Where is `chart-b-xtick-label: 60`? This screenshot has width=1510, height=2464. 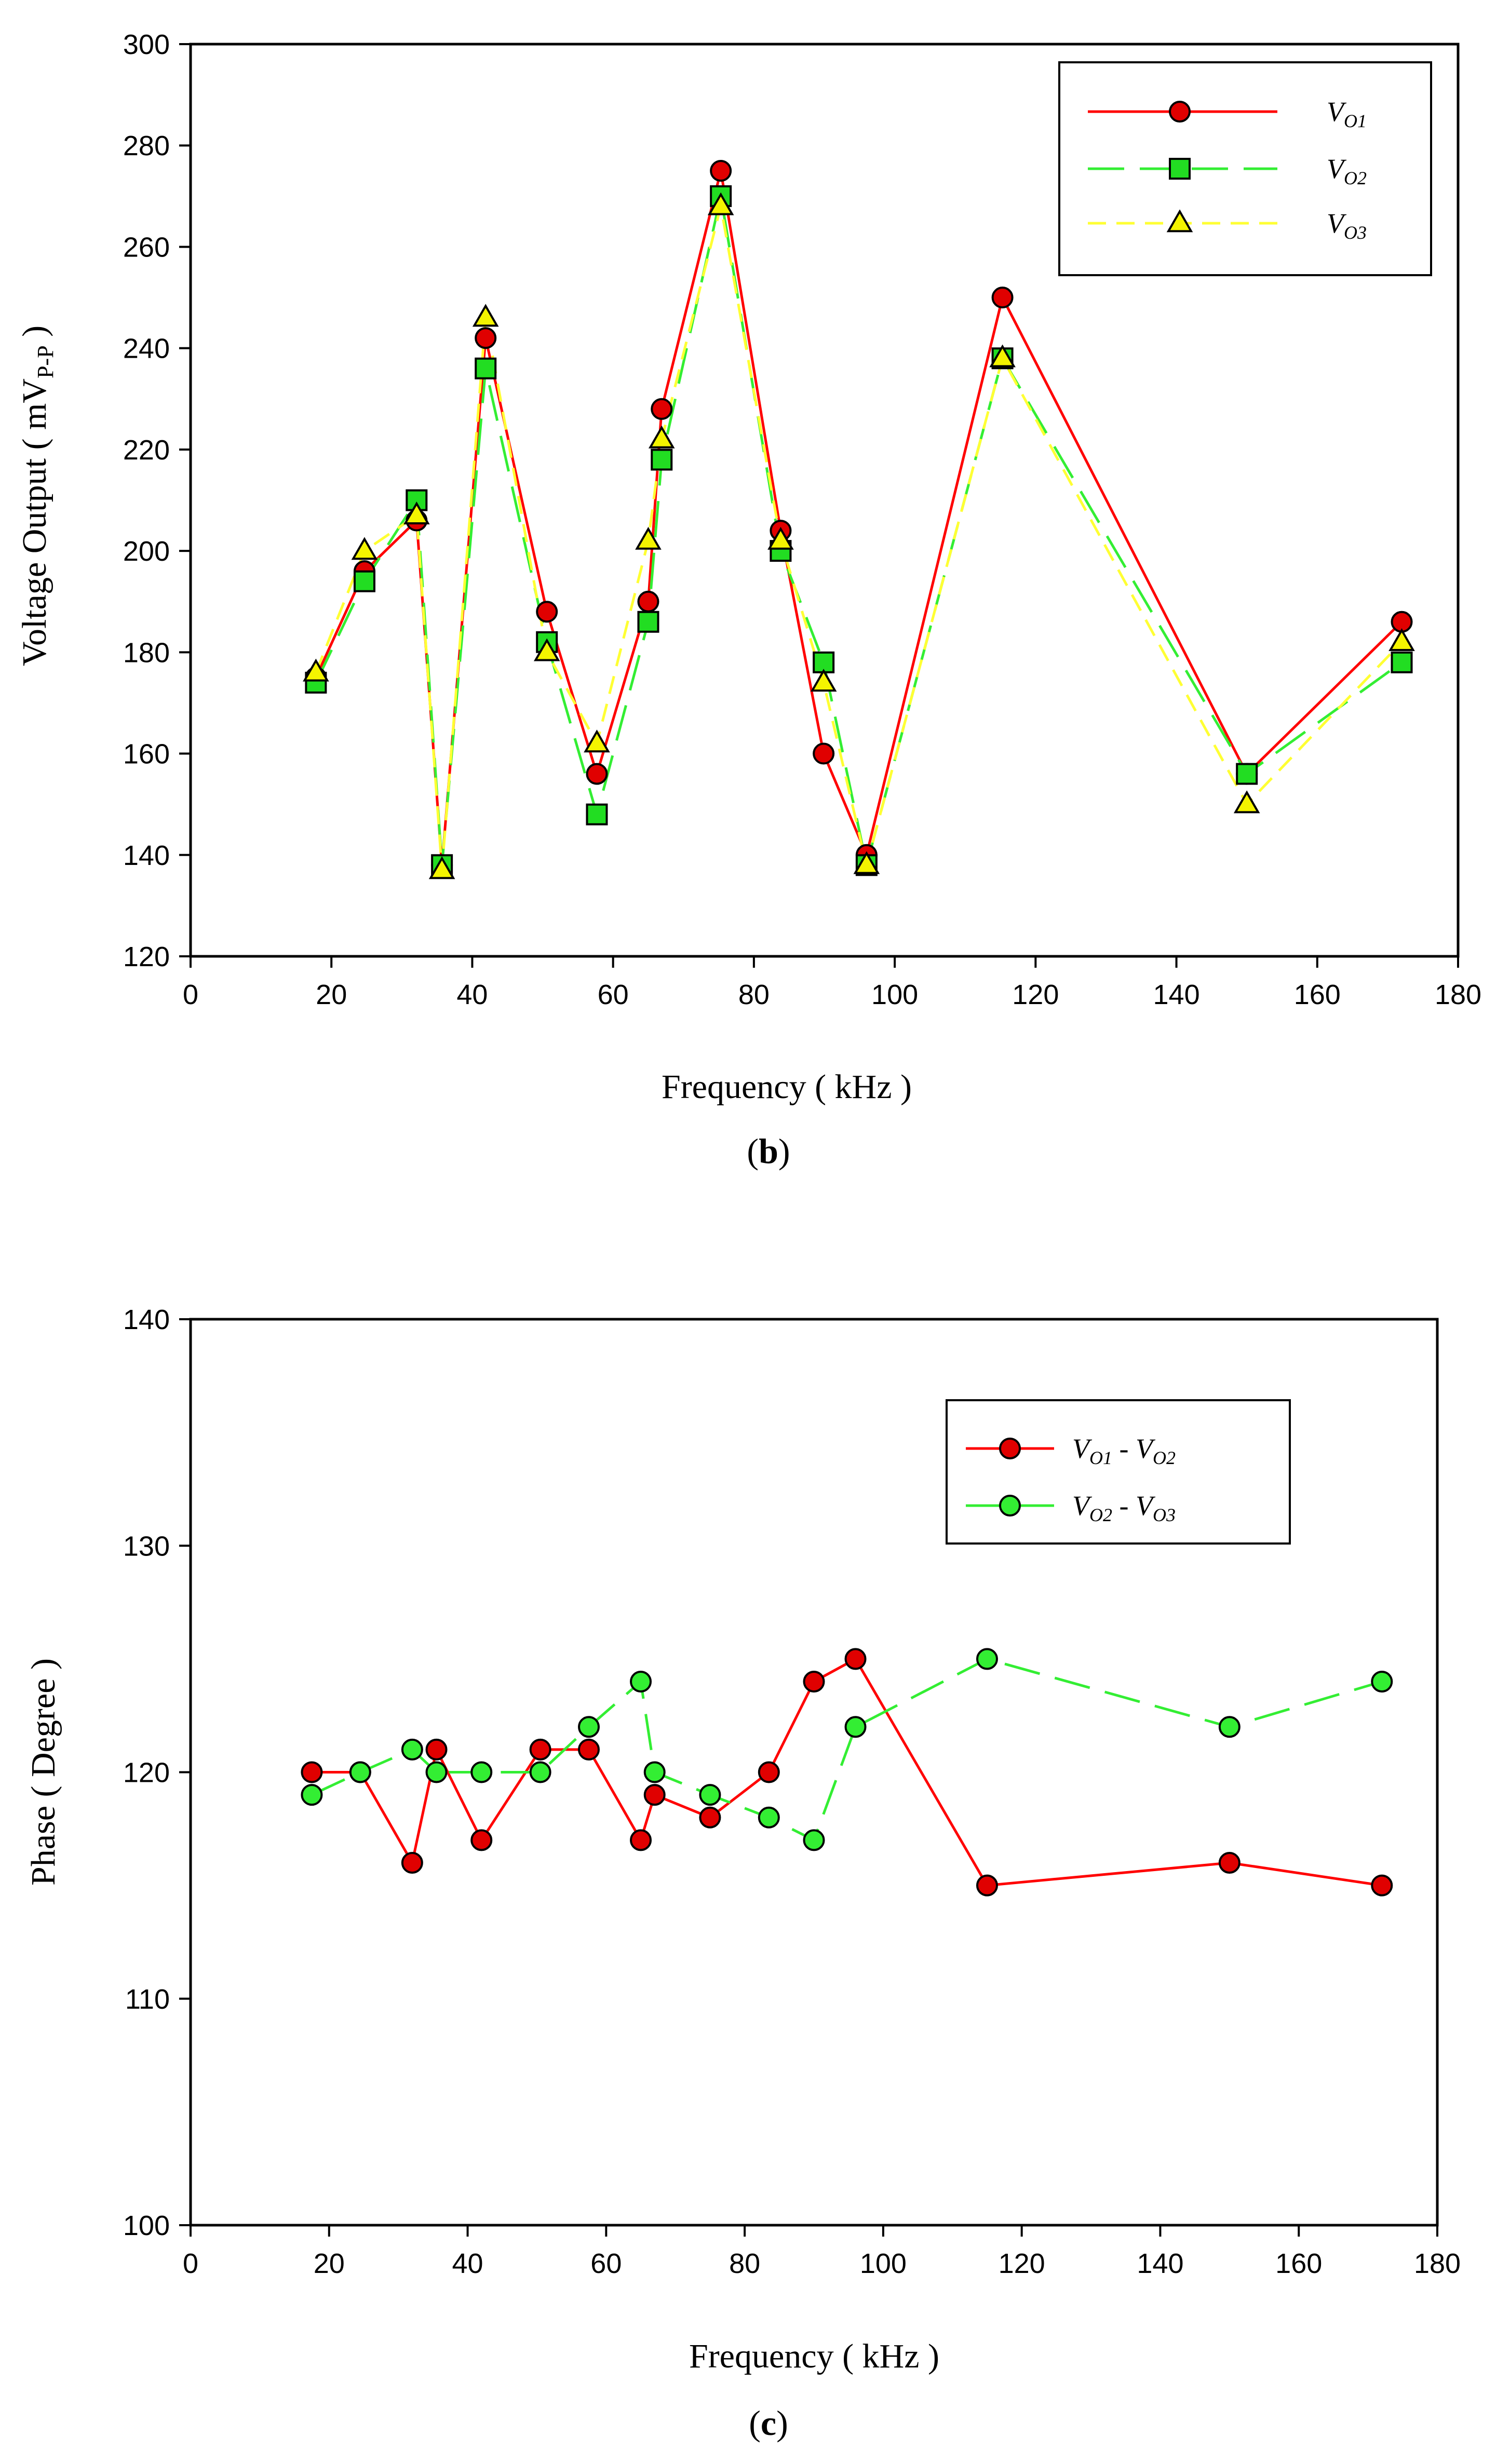
chart-b-xtick-label: 60 is located at coordinates (613, 994).